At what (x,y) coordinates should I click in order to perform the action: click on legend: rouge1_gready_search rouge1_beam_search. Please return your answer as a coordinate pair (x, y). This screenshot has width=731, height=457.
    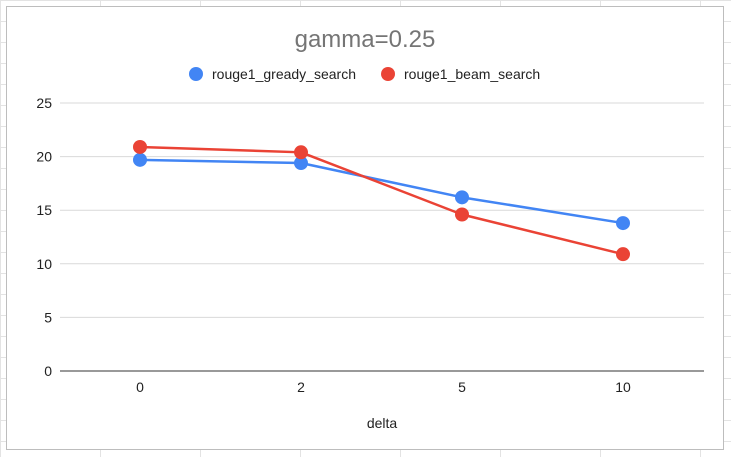
    Looking at the image, I should click on (364, 74).